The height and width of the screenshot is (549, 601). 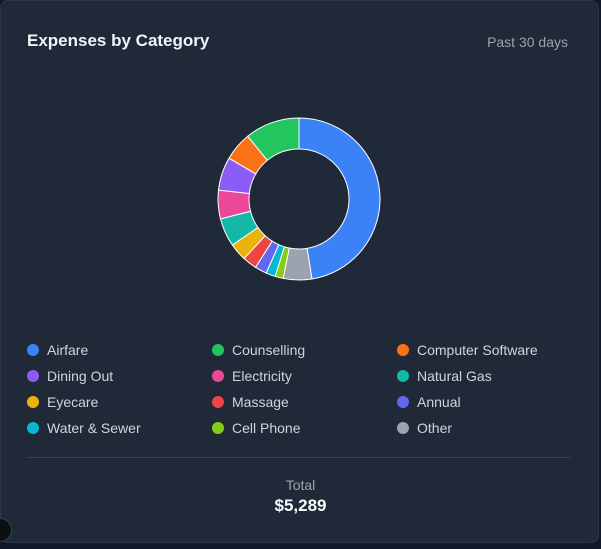 I want to click on legend-label: Electricity, so click(x=262, y=376).